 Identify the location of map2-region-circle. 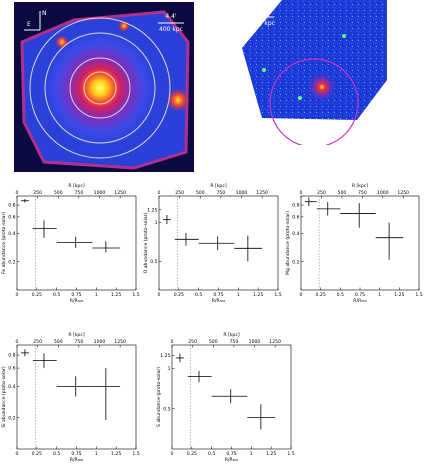
(314, 101).